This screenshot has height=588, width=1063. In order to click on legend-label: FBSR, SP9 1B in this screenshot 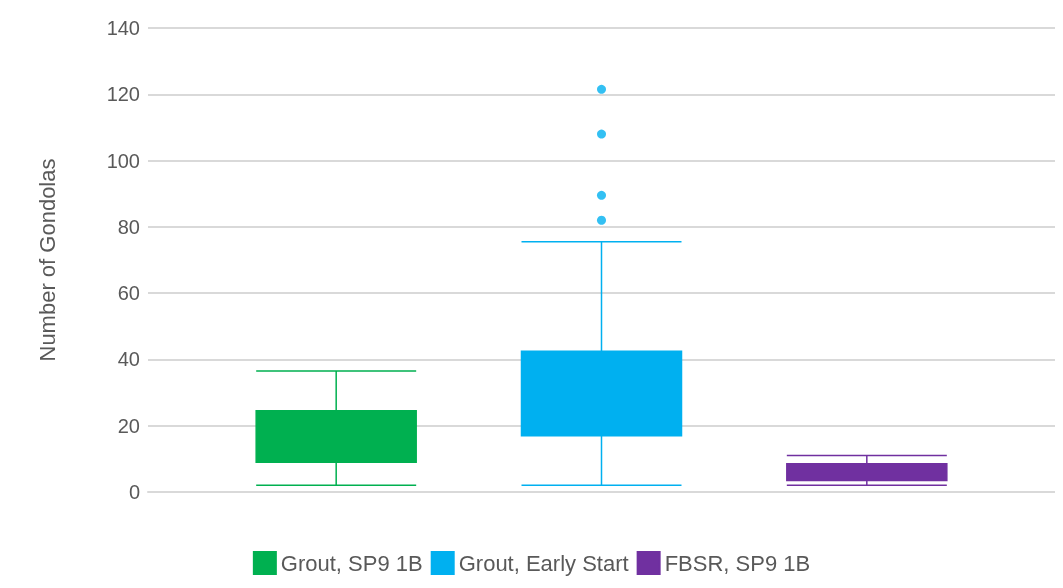, I will do `click(737, 563)`.